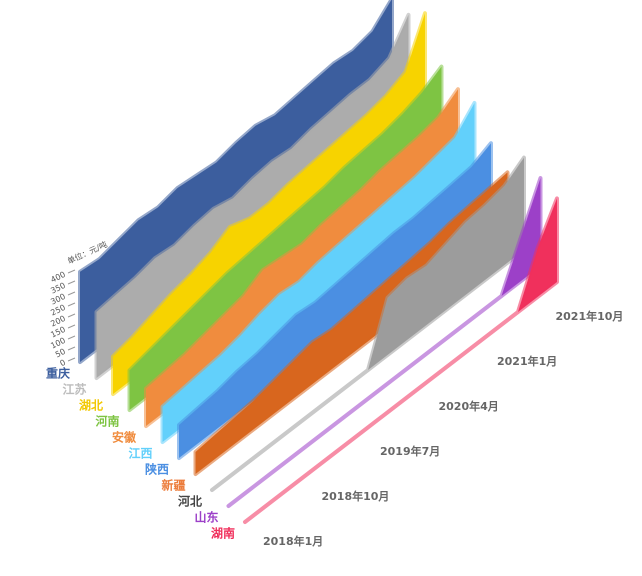  What do you see at coordinates (206, 517) in the screenshot?
I see `legend-label: 山东` at bounding box center [206, 517].